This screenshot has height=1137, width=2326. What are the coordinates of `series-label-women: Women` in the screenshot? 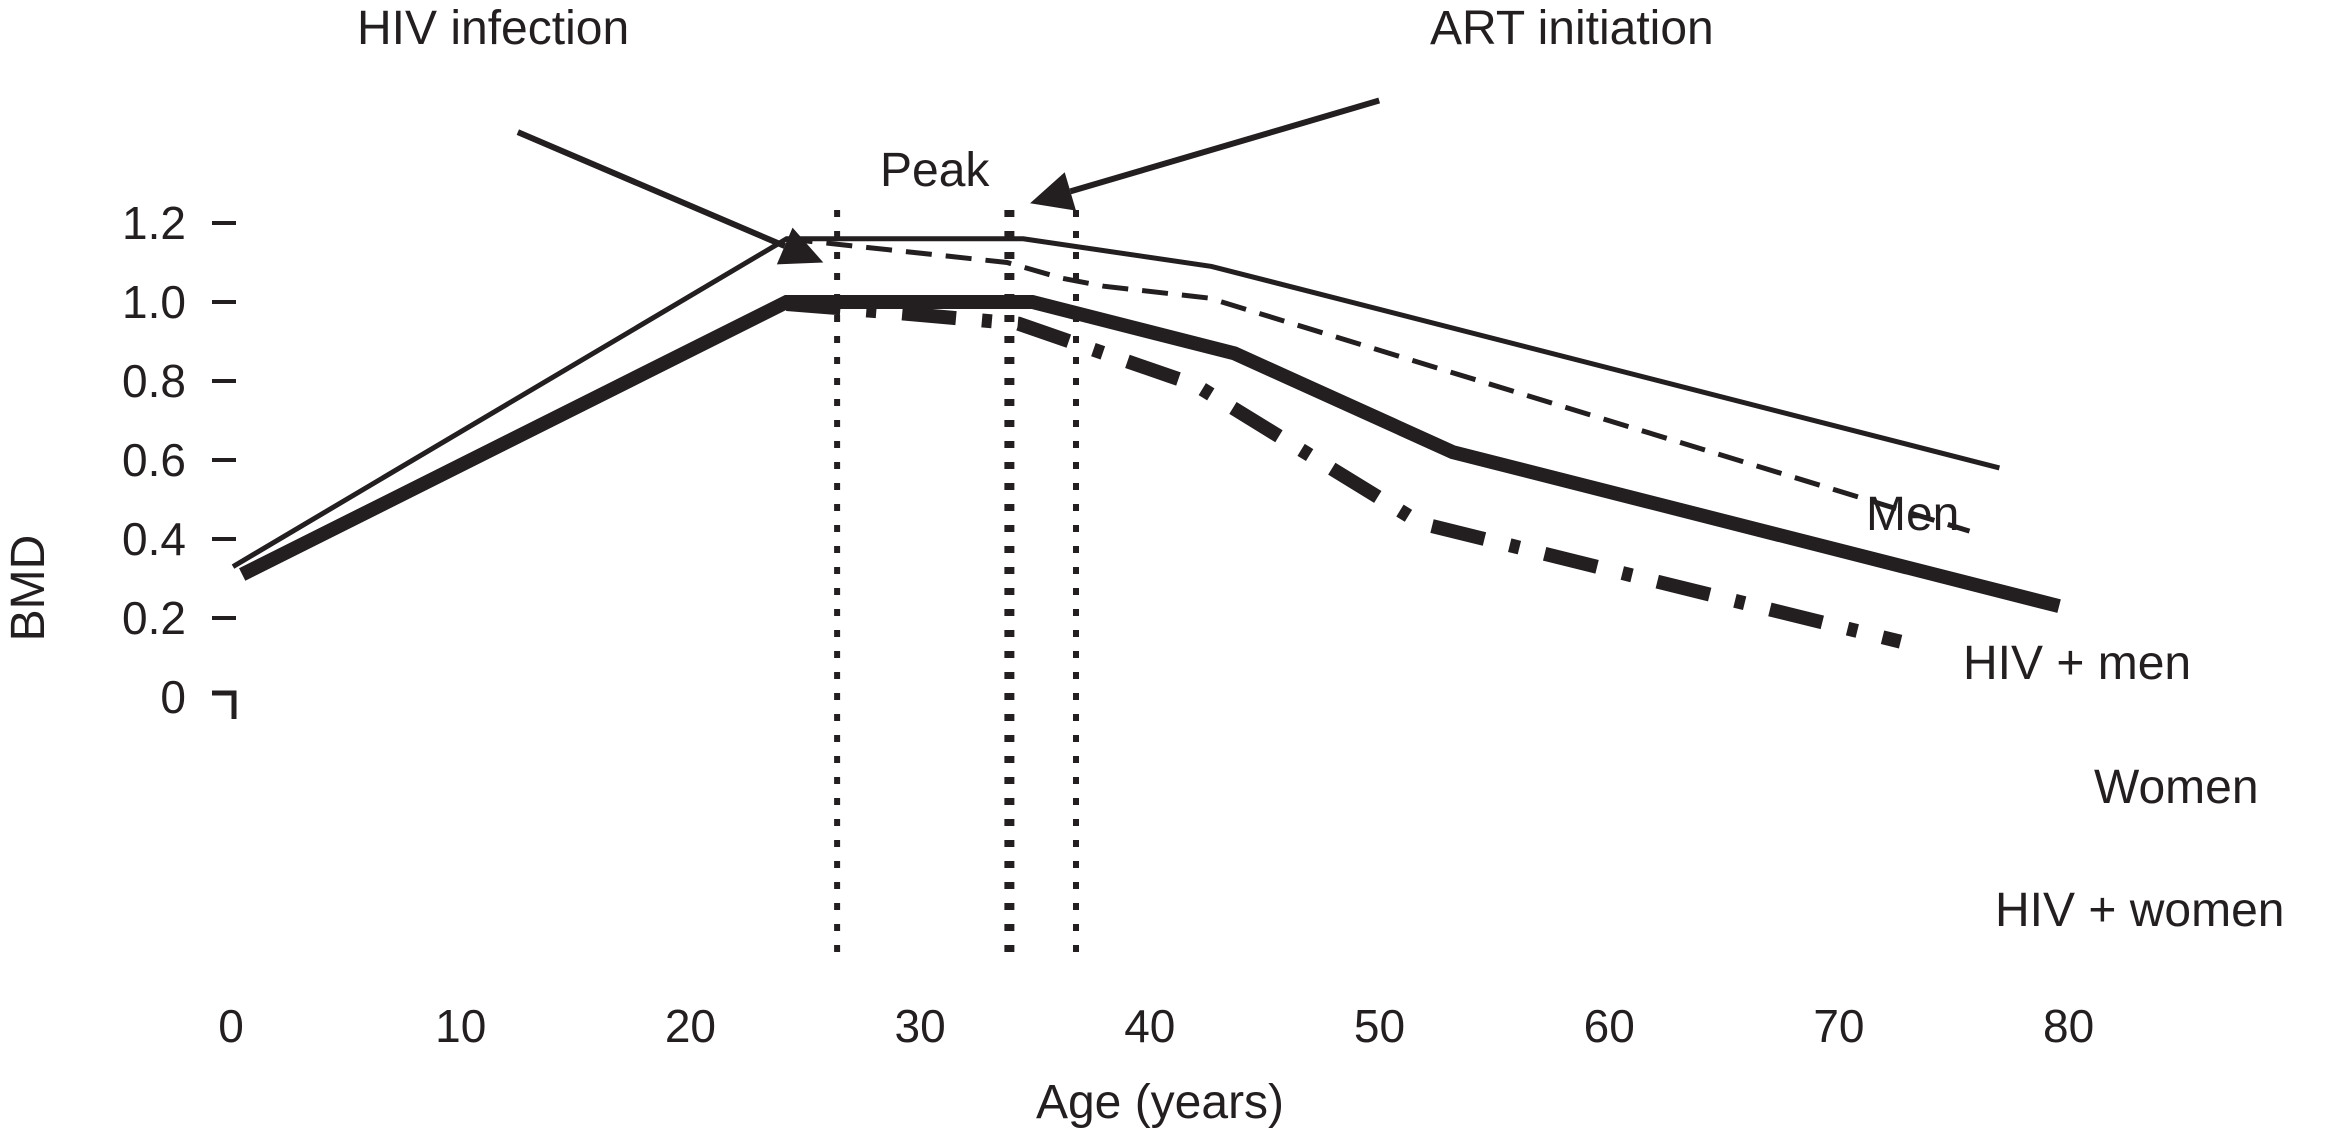 It's located at (2176, 787).